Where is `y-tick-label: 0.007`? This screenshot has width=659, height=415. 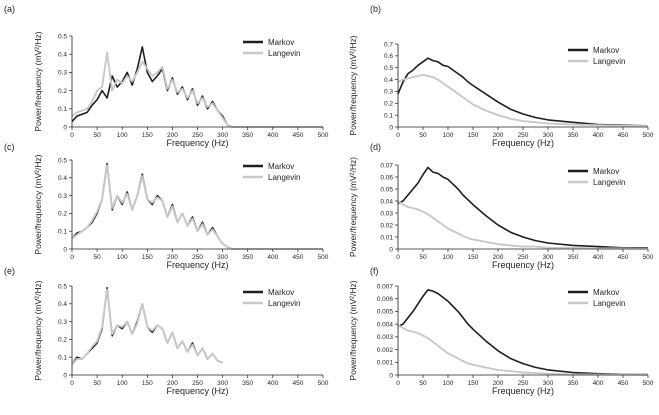 y-tick-label: 0.007 is located at coordinates (385, 286).